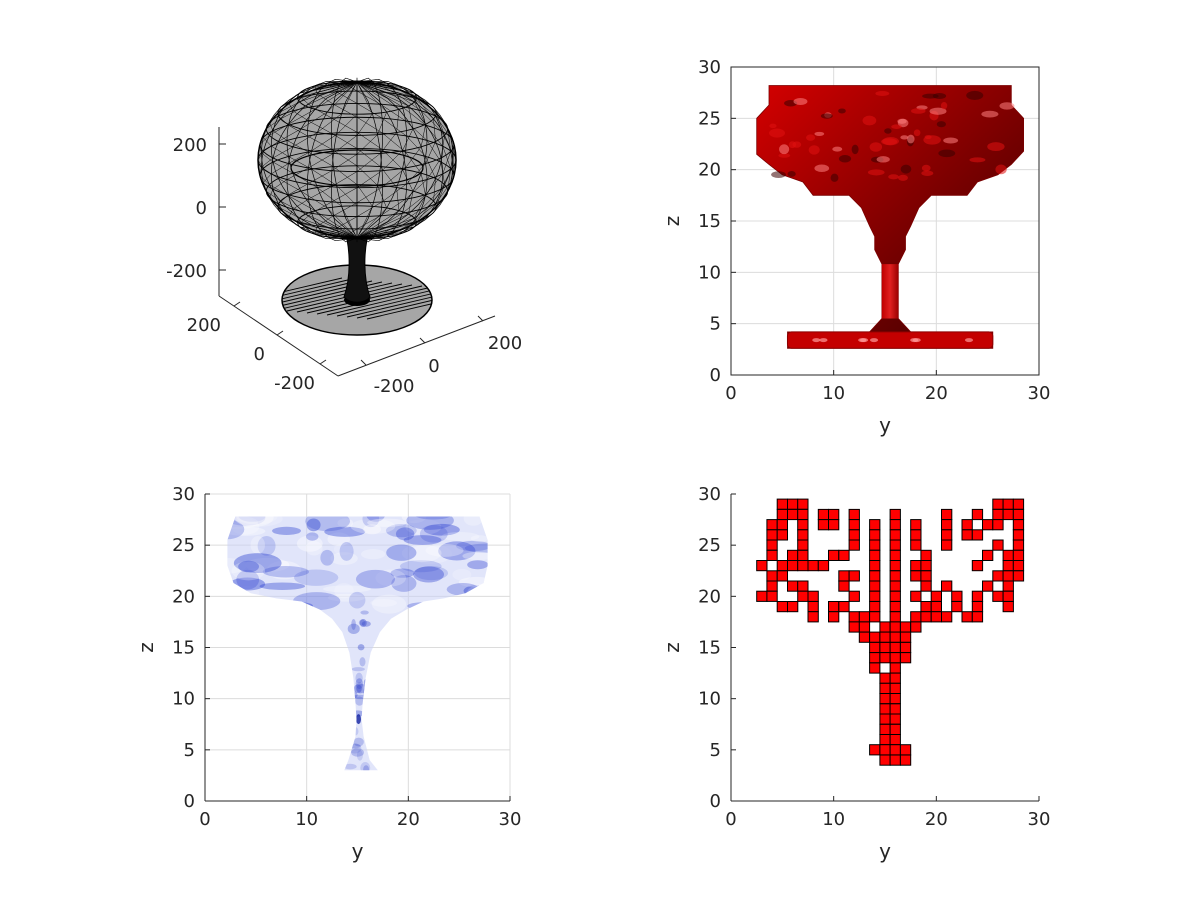 The image size is (1200, 900). I want to click on x-tick-label: 0, so click(433, 366).